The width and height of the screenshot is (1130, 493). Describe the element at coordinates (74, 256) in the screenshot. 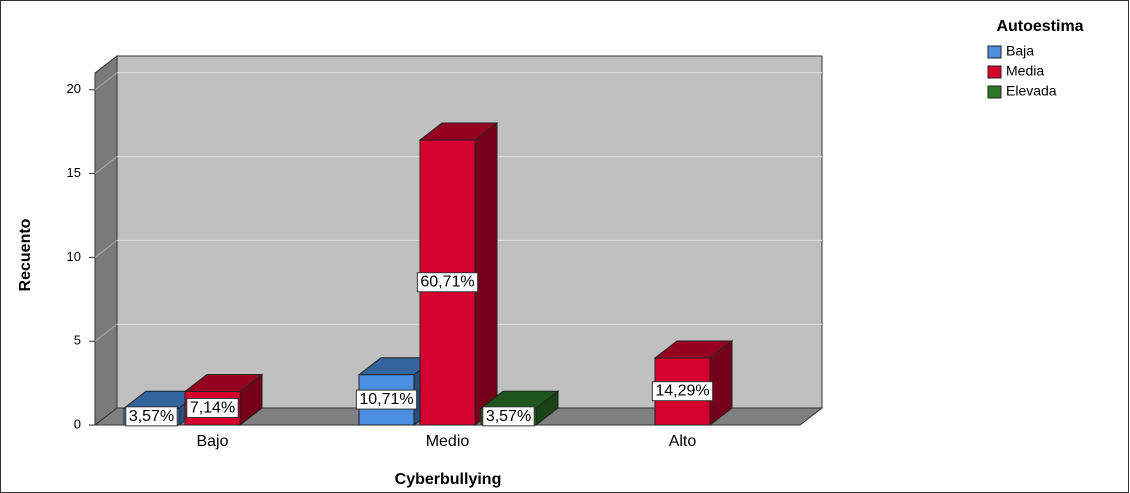

I see `y-tick-label: 10` at that location.